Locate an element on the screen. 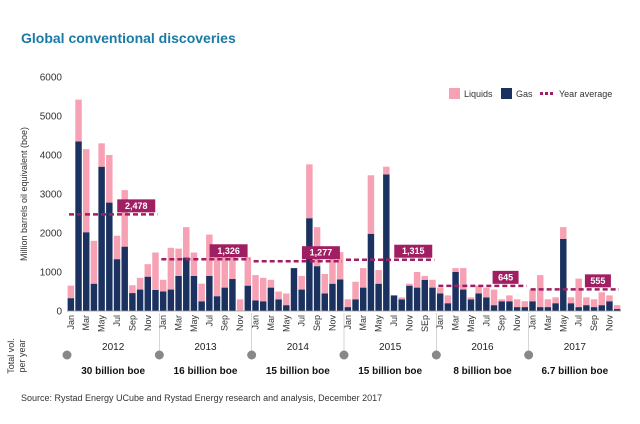 The height and width of the screenshot is (424, 640). year-average-label: 645 is located at coordinates (505, 277).